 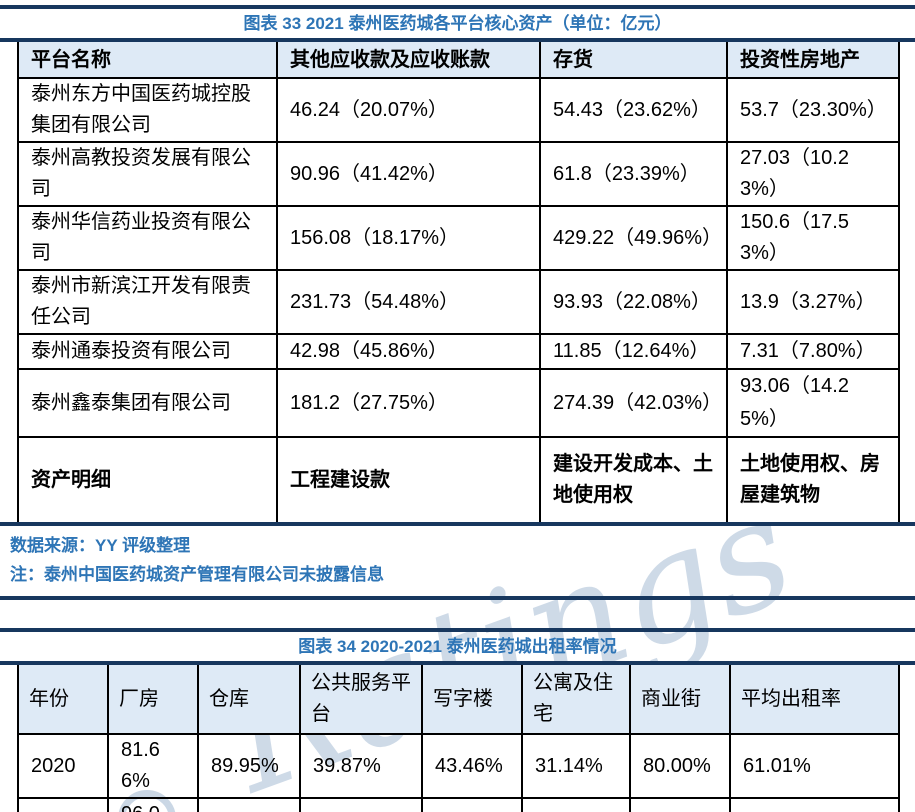 I want to click on header-cell-commercial: 商业街, so click(x=680, y=700).